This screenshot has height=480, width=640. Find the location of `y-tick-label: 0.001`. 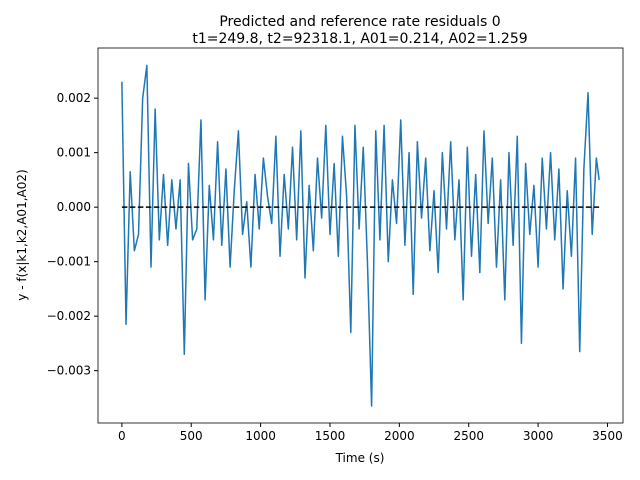

y-tick-label: 0.001 is located at coordinates (74, 153).